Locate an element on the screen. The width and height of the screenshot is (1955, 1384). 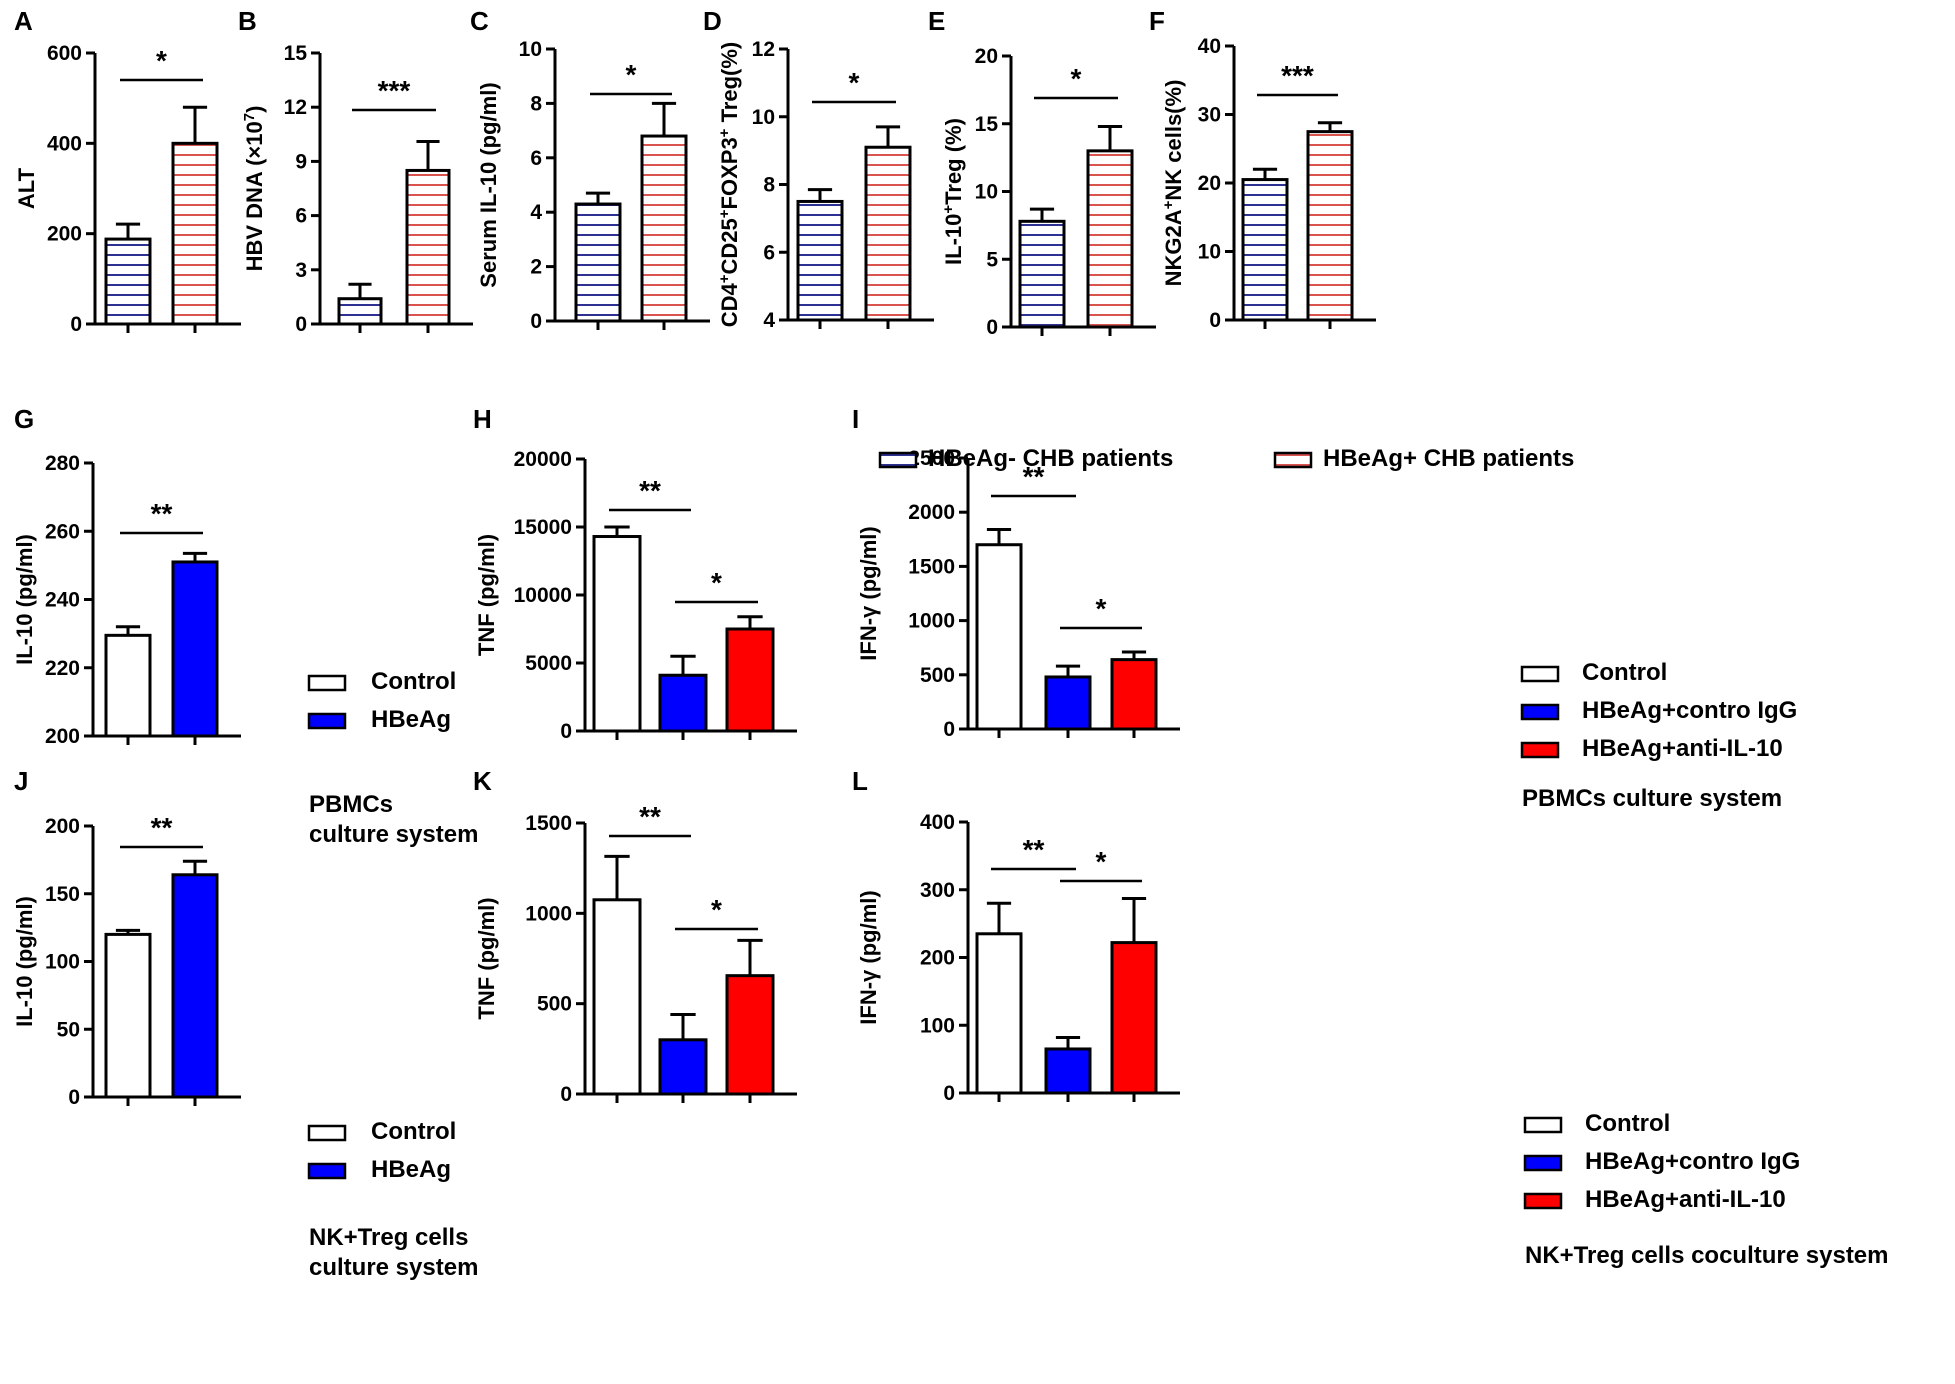
y-tick-label: 150 is located at coordinates (62, 894).